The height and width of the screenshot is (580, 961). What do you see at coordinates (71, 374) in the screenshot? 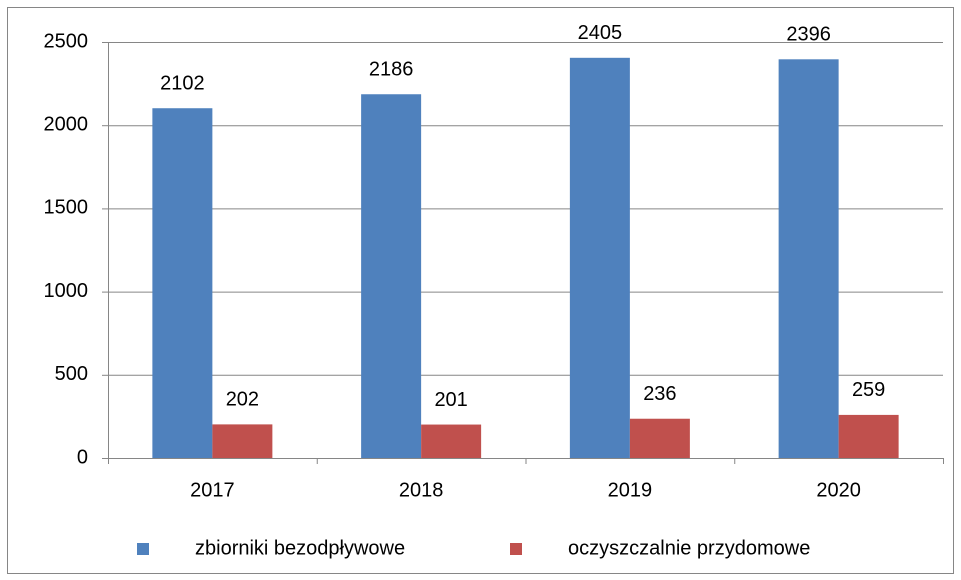
I see `y-tick-label: 500` at bounding box center [71, 374].